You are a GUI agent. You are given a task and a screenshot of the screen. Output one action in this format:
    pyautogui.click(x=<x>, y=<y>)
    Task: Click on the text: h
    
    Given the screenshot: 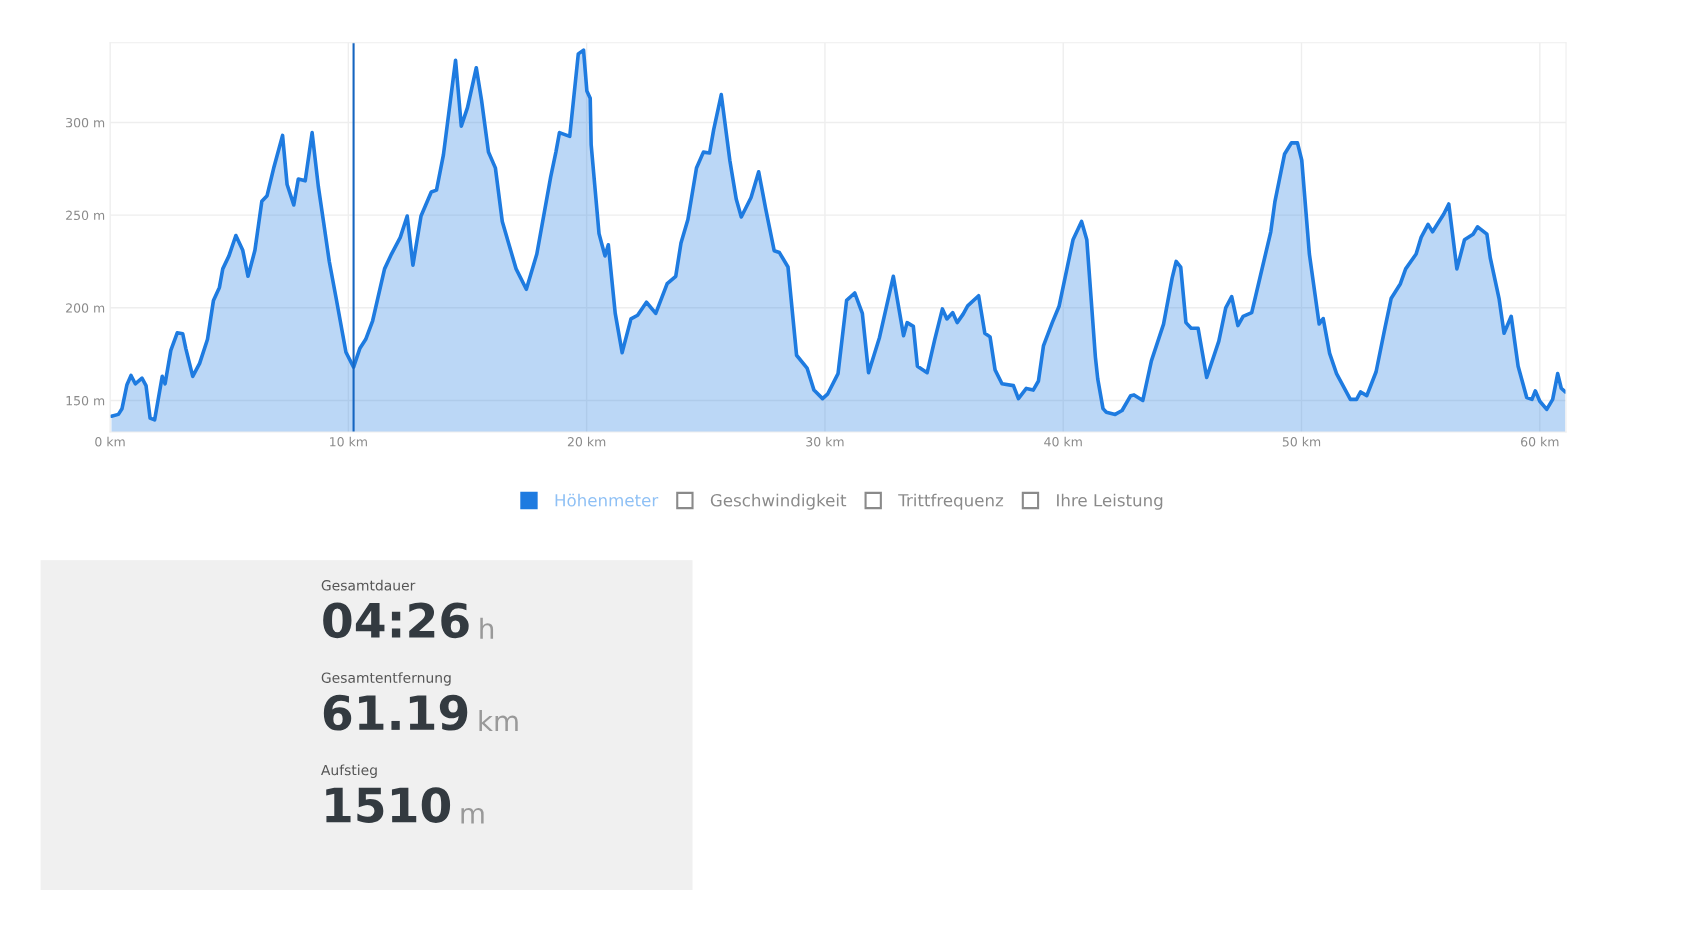 What is the action you would take?
    pyautogui.click(x=487, y=628)
    